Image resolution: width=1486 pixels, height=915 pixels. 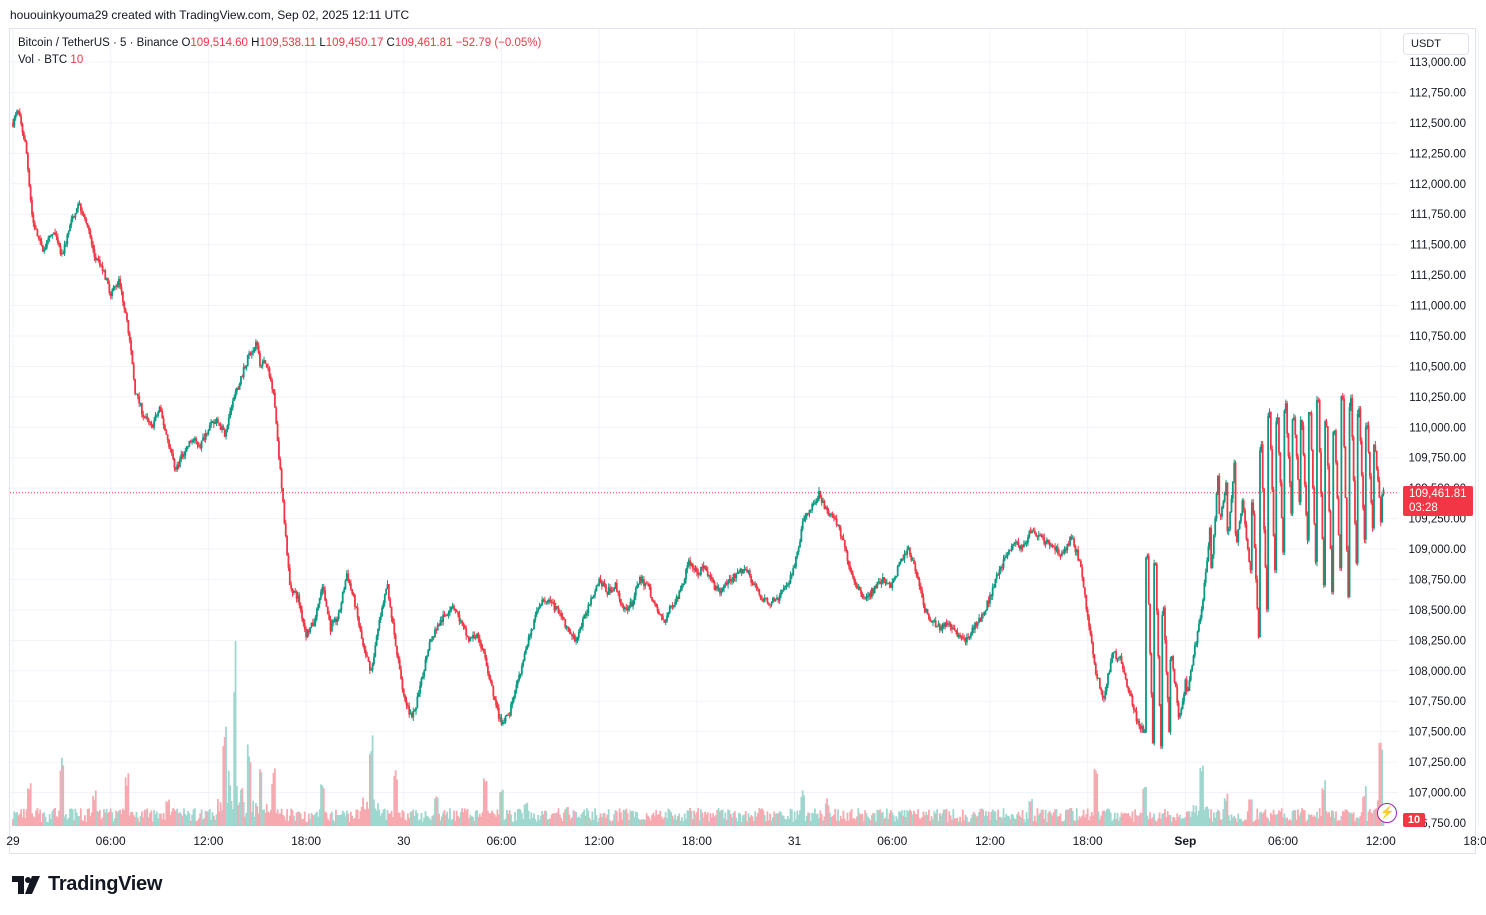 What do you see at coordinates (990, 841) in the screenshot?
I see `x-tick-label: 12:00` at bounding box center [990, 841].